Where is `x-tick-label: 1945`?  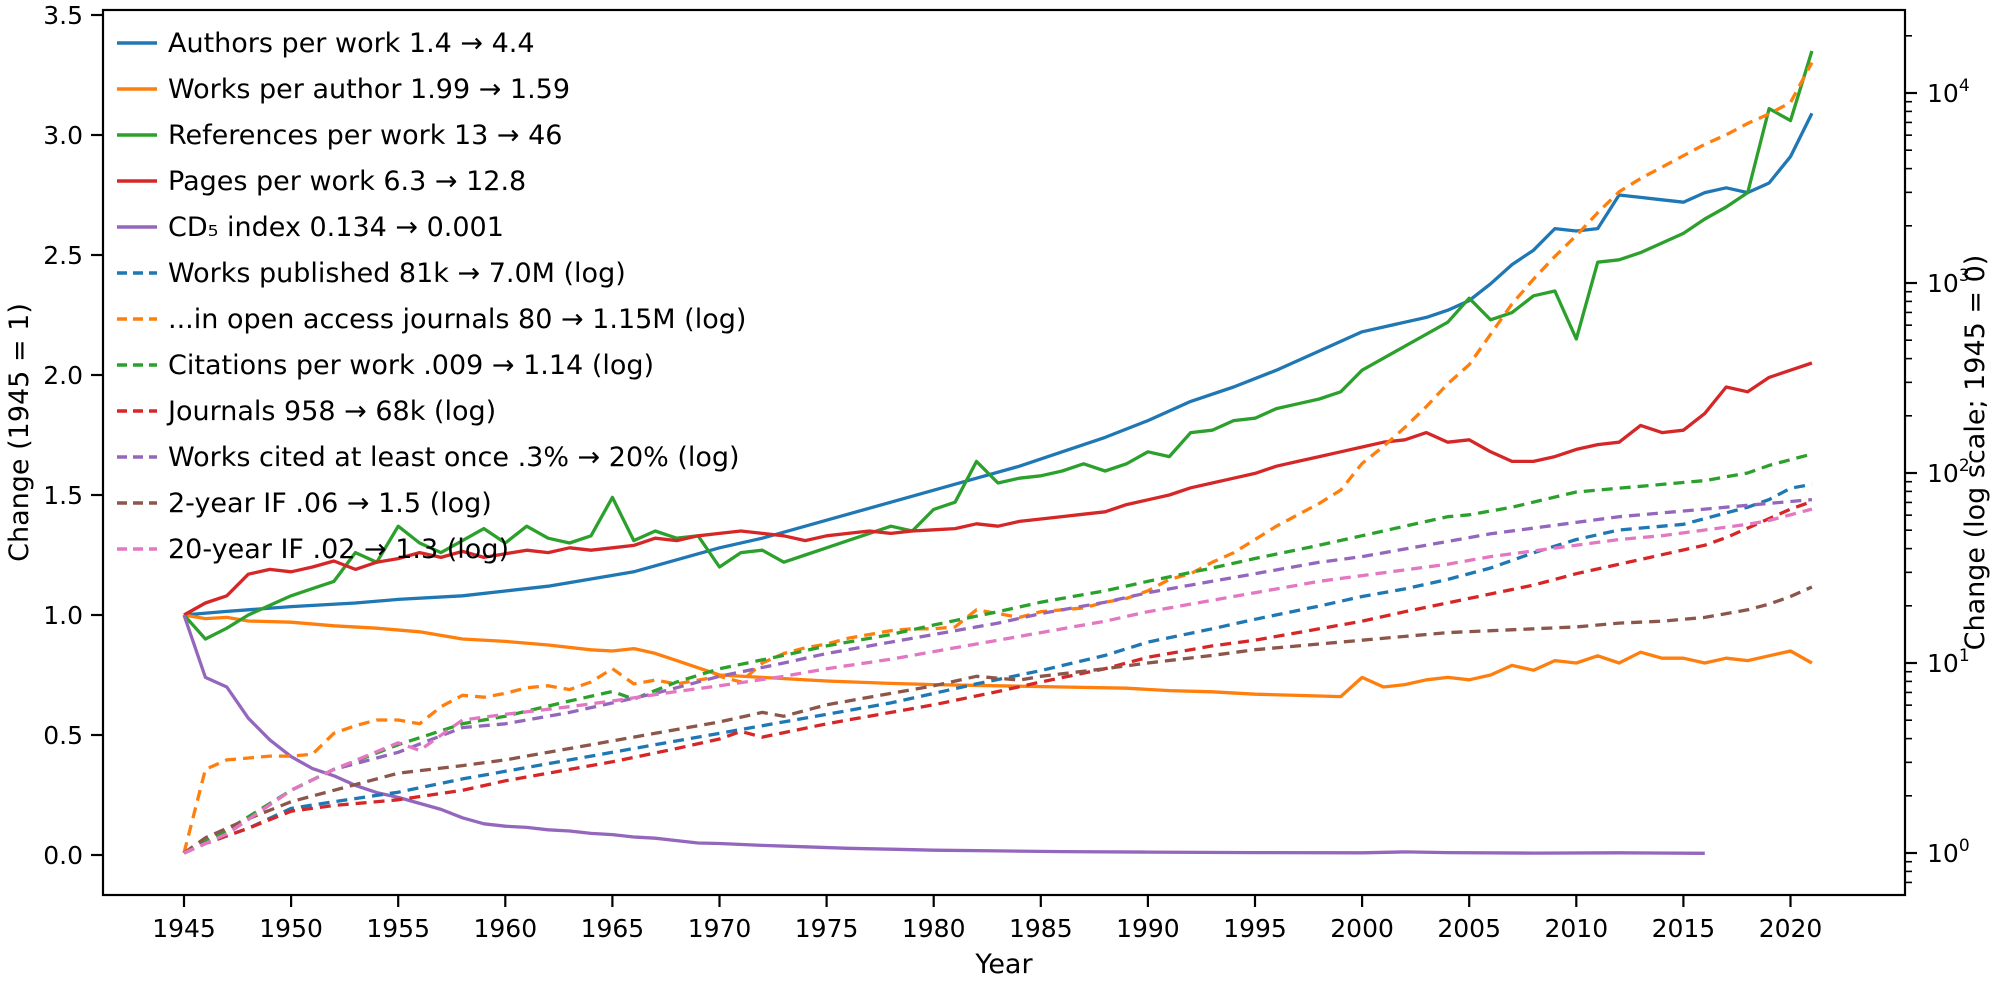 x-tick-label: 1945 is located at coordinates (184, 928).